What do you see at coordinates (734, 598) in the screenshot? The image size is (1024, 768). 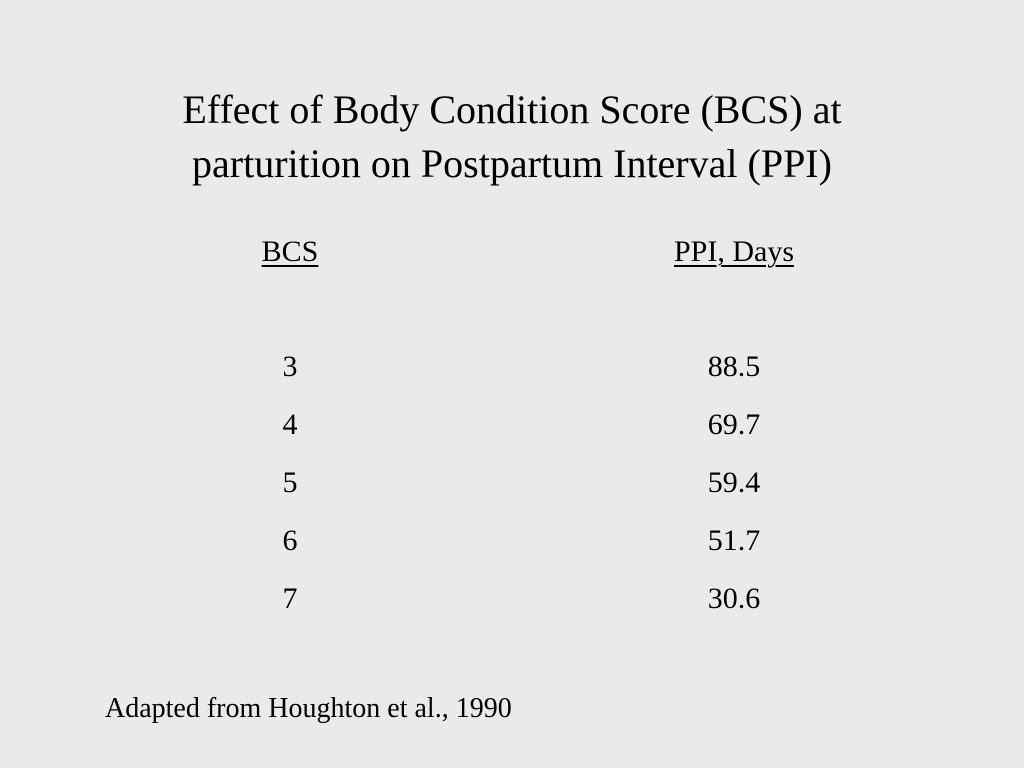 I see `ppi-cell: 30.6` at bounding box center [734, 598].